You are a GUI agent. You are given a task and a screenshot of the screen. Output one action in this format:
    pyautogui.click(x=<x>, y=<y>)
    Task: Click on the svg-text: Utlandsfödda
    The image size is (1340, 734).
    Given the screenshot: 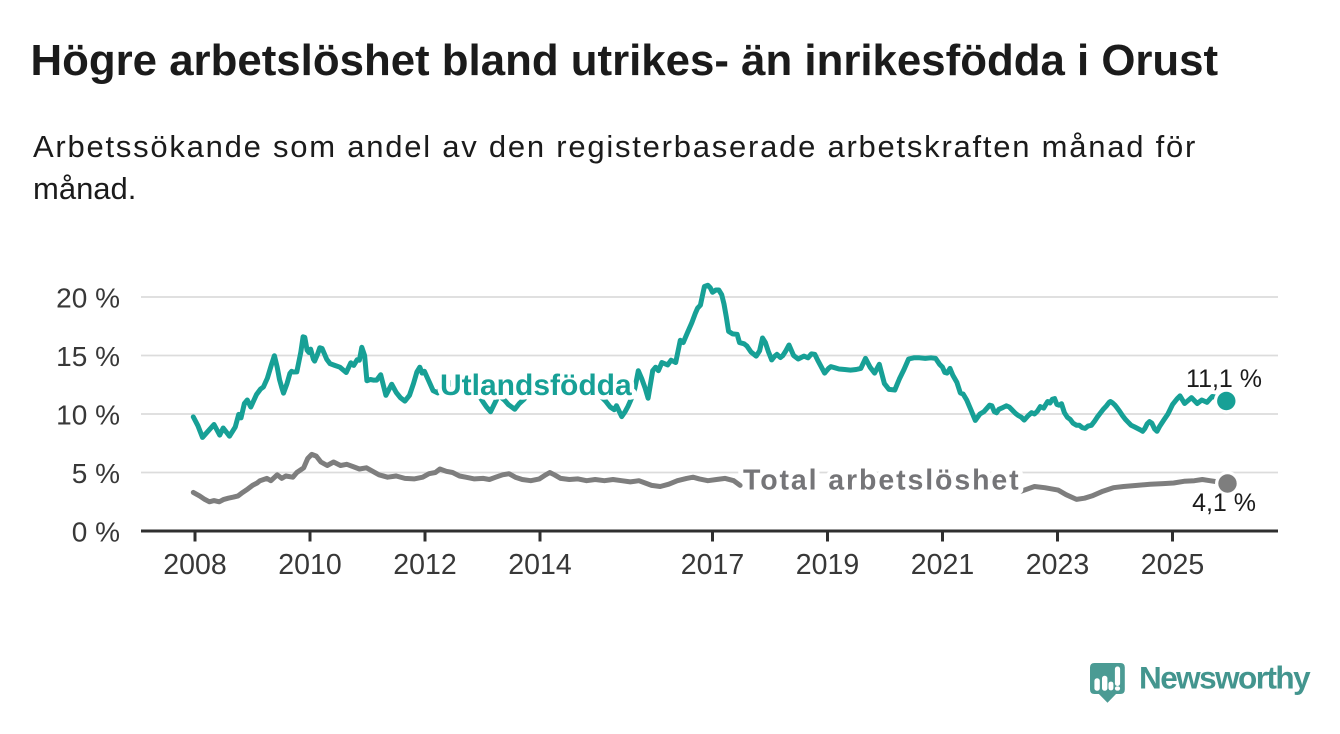 What is the action you would take?
    pyautogui.click(x=536, y=385)
    